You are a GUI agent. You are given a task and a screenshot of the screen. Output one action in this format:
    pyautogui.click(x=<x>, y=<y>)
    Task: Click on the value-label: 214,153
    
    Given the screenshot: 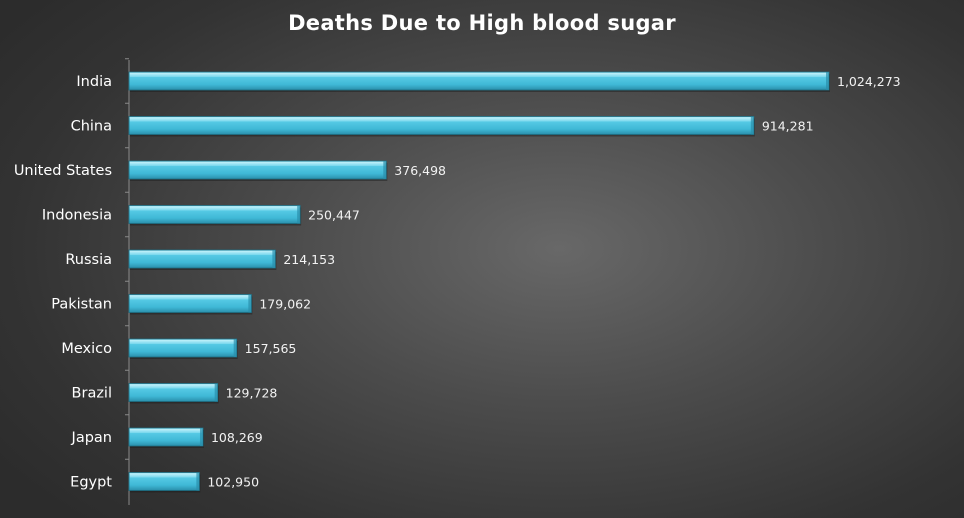 What is the action you would take?
    pyautogui.click(x=309, y=259)
    